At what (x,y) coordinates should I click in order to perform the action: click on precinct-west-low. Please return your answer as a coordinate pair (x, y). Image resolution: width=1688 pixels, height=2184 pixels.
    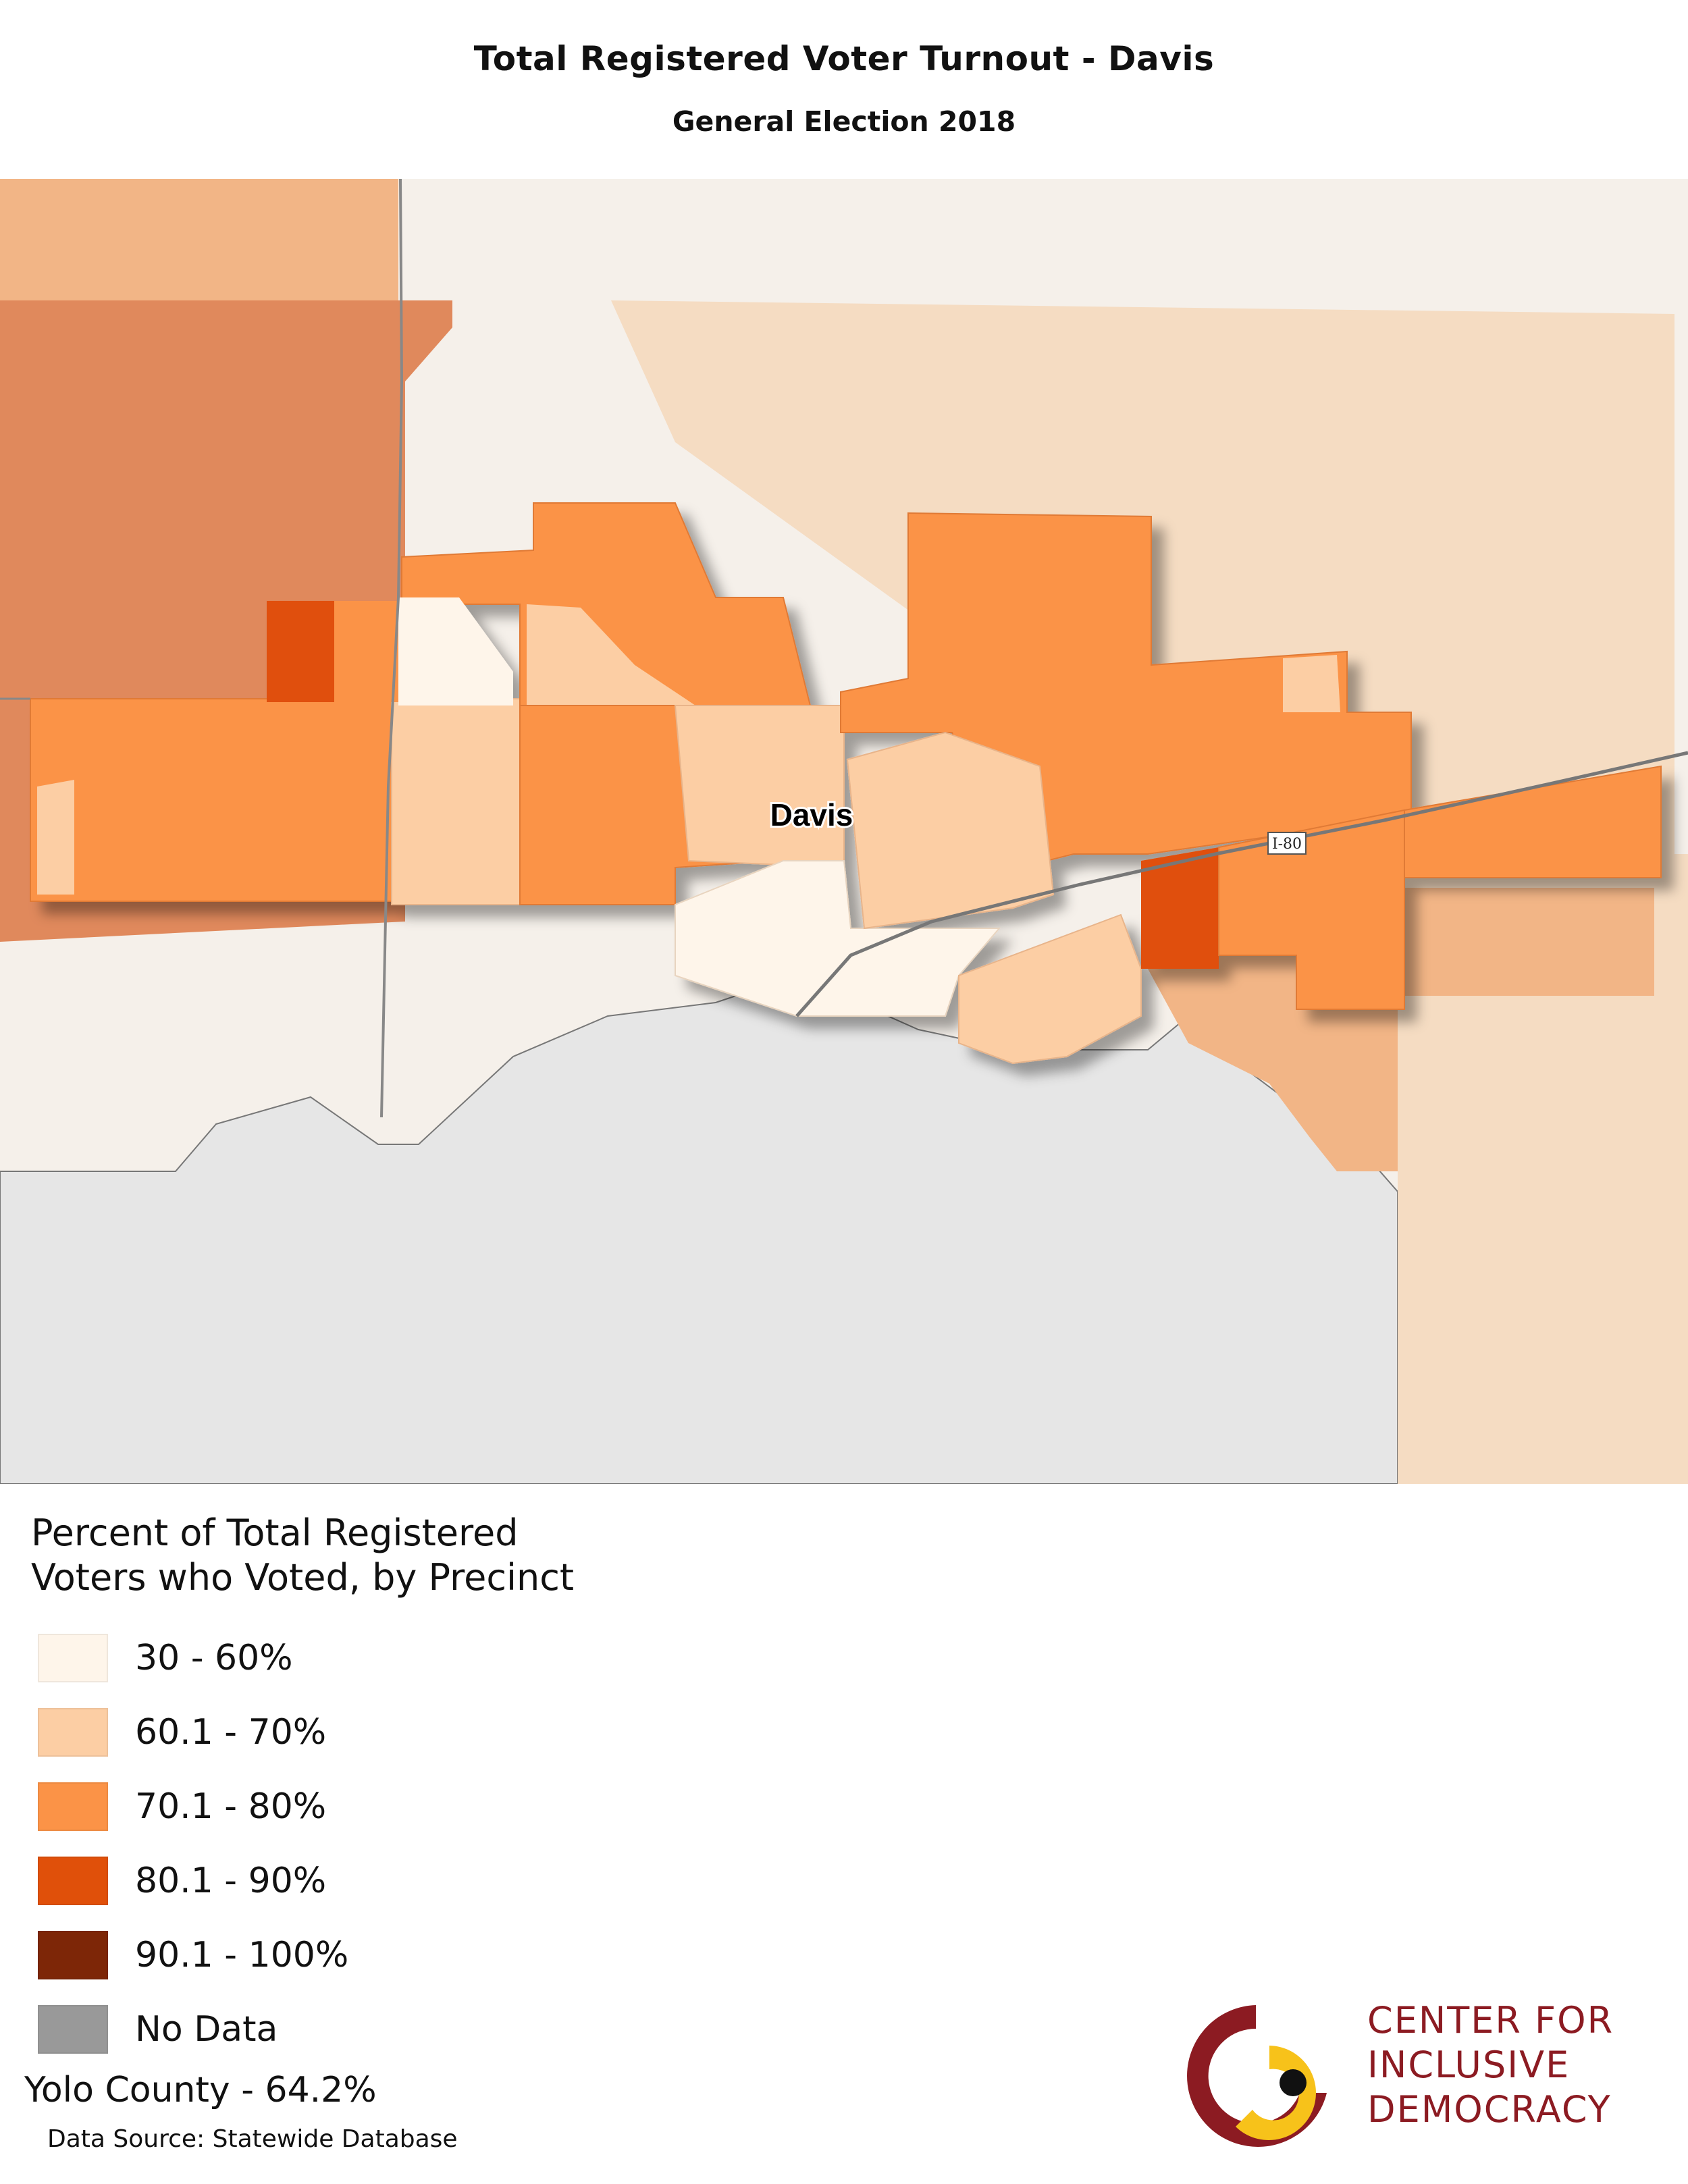
    Looking at the image, I should click on (56, 837).